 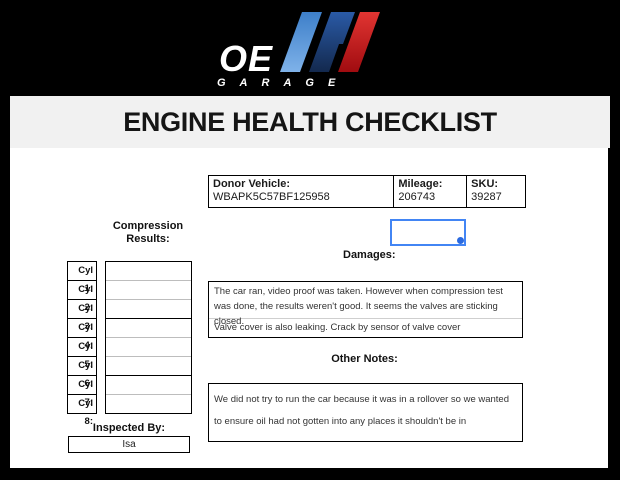 I want to click on oe-garage-logo-icon: OE GARAGE, so click(x=298, y=50).